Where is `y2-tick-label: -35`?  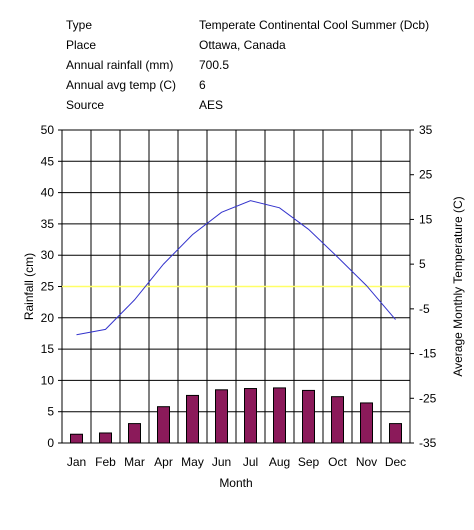 y2-tick-label: -35 is located at coordinates (428, 443).